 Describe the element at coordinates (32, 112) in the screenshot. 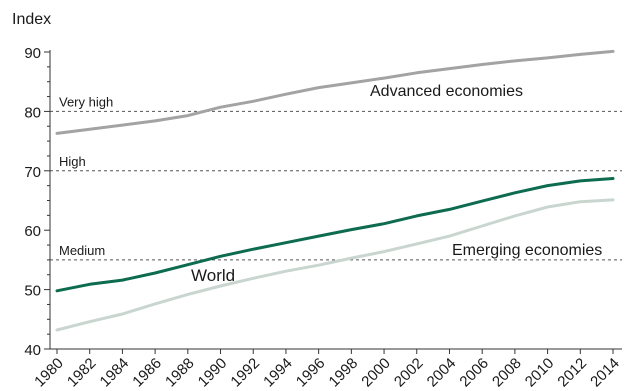

I see `y-tick-label: 80` at that location.